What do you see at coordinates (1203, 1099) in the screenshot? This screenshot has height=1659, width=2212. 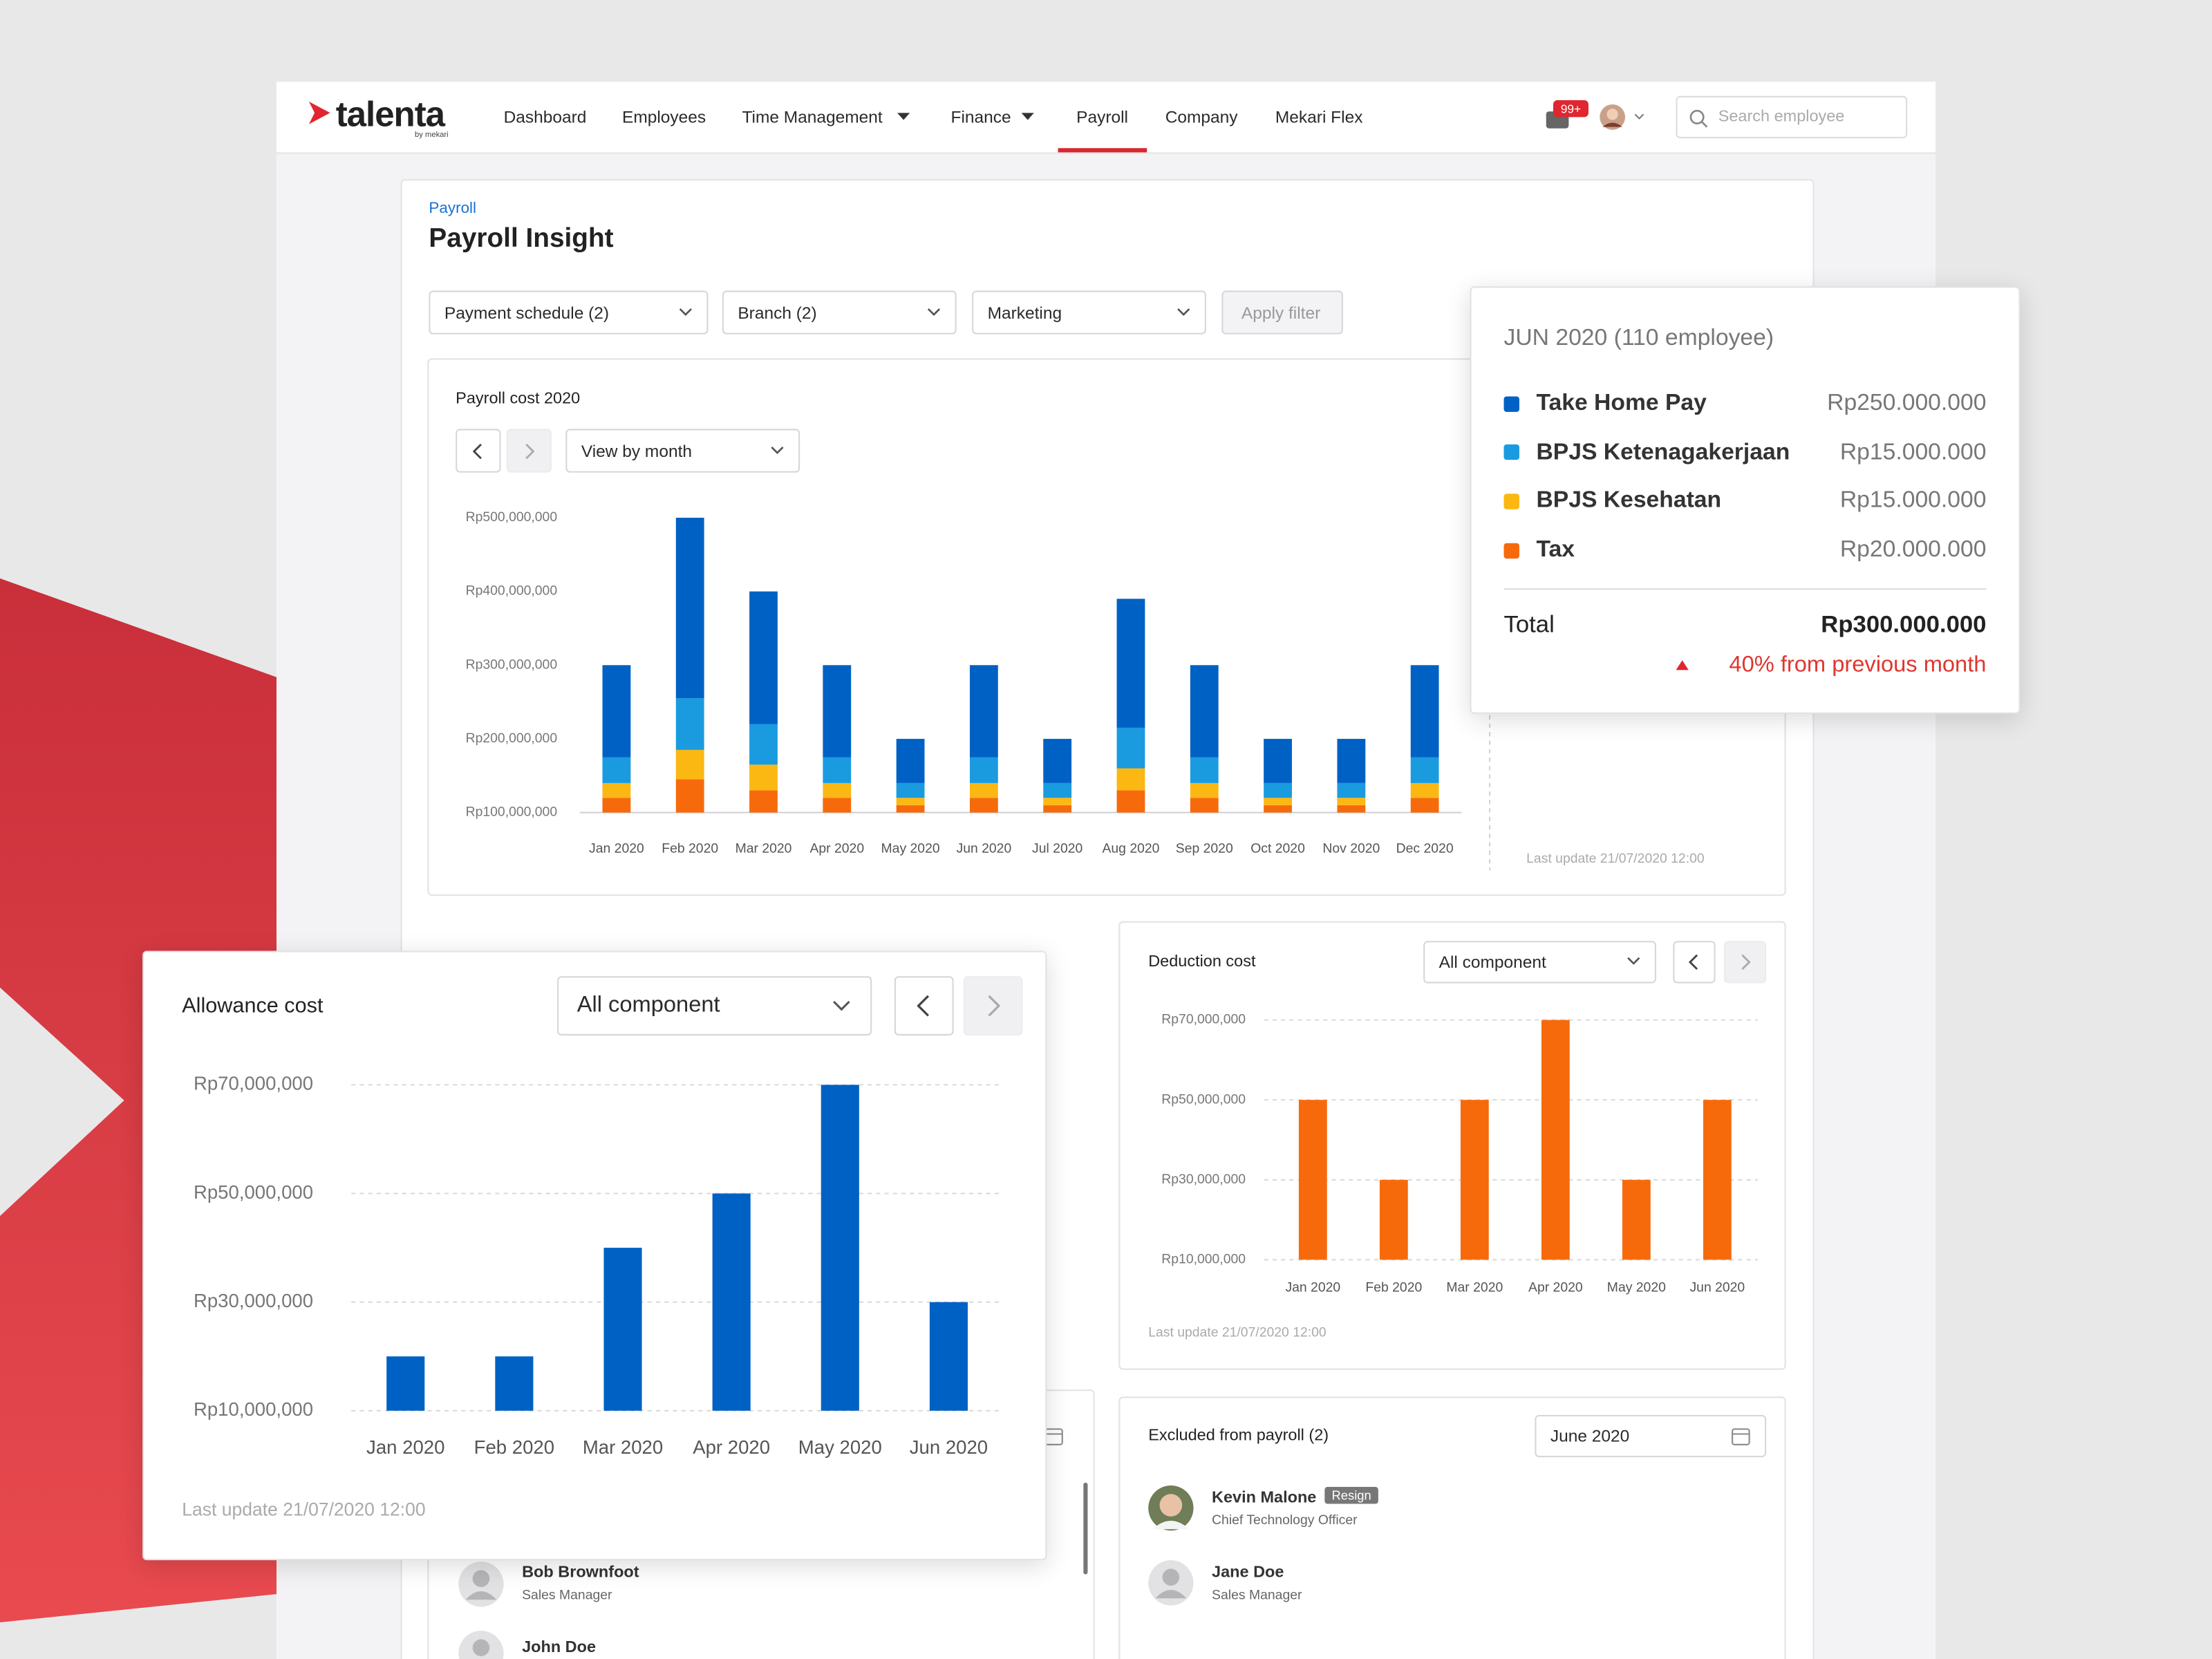 I see `y-tick-label: Rp50,000,000` at bounding box center [1203, 1099].